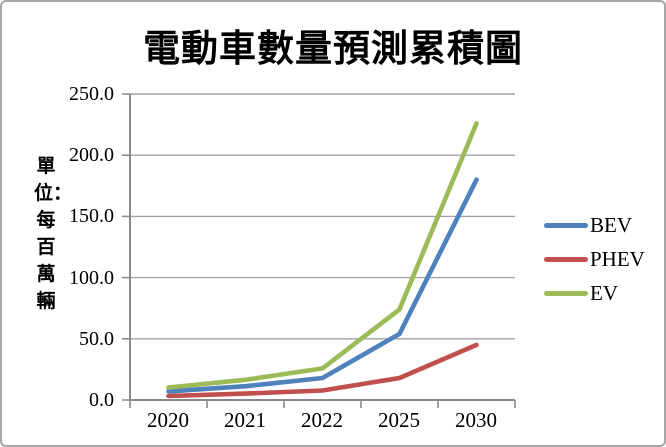 This screenshot has height=447, width=666. What do you see at coordinates (476, 420) in the screenshot?
I see `x-tick-label-2030: 2030` at bounding box center [476, 420].